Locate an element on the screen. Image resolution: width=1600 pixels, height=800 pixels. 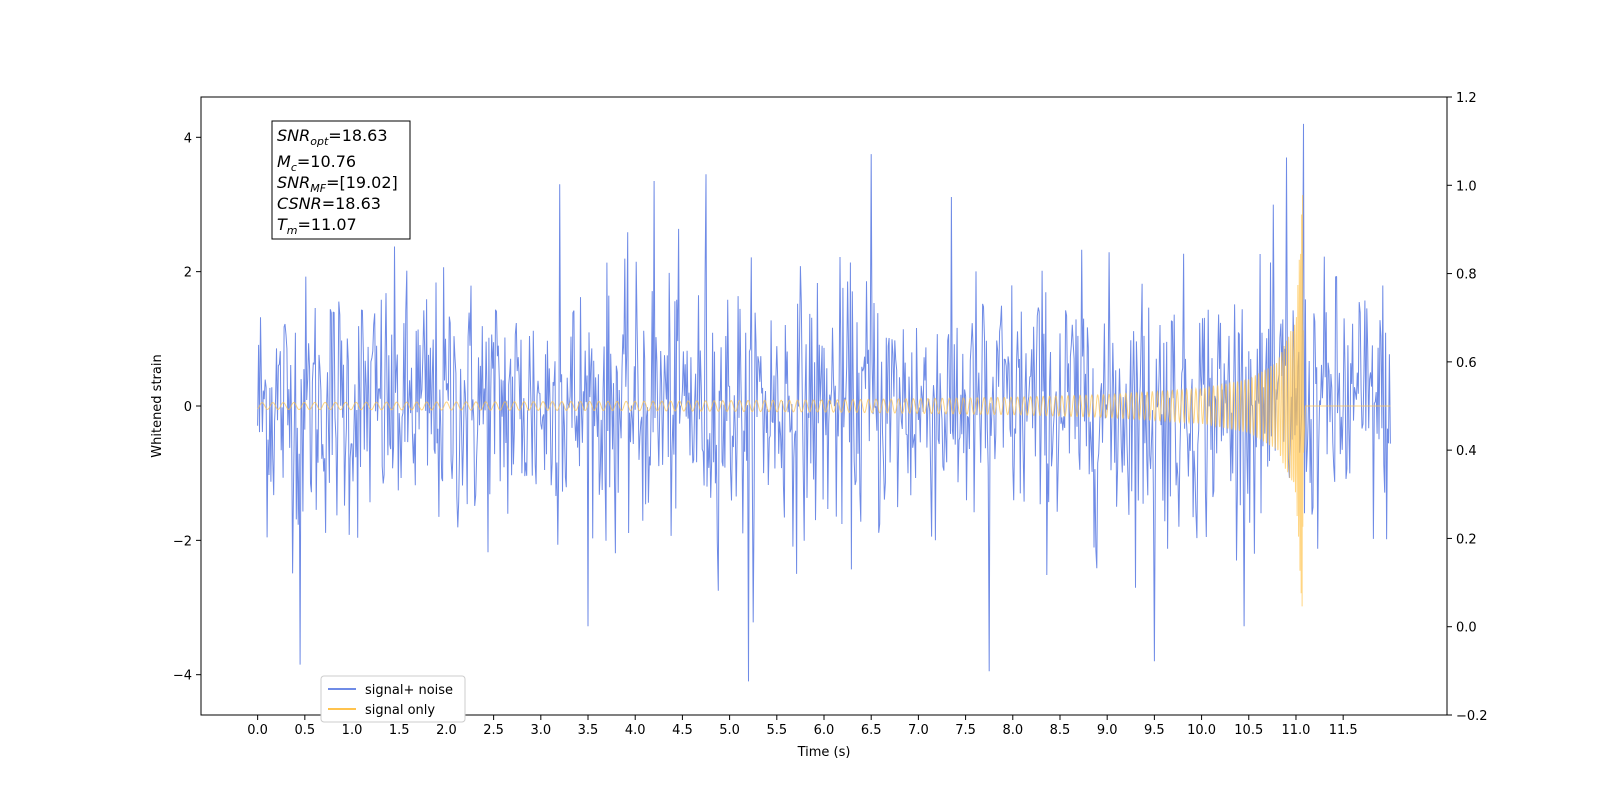
x-tick-label: 8.5 is located at coordinates (1060, 730).